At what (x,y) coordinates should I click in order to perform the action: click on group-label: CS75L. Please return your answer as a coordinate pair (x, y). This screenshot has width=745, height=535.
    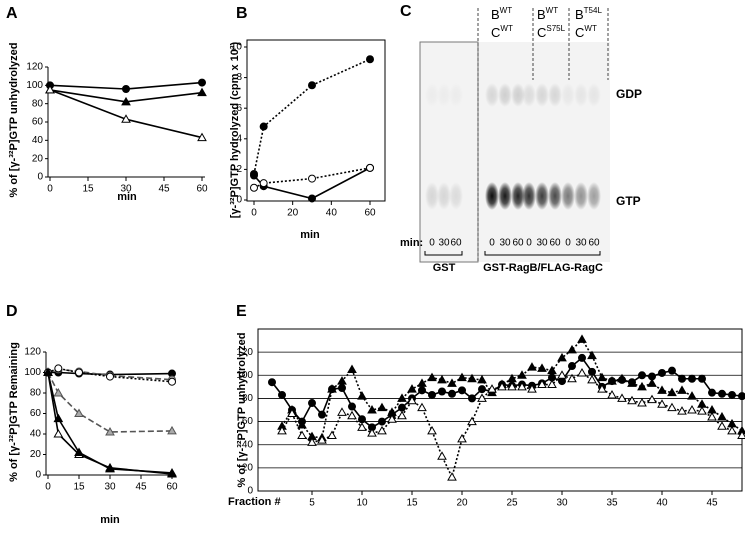
    Looking at the image, I should click on (551, 32).